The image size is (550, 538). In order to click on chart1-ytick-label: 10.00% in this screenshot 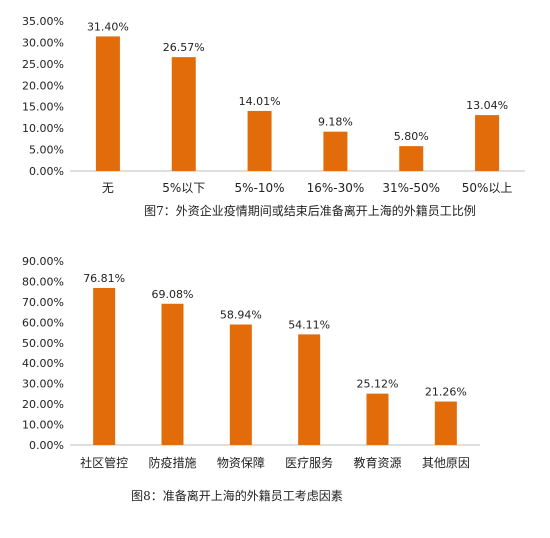, I will do `click(43, 128)`.